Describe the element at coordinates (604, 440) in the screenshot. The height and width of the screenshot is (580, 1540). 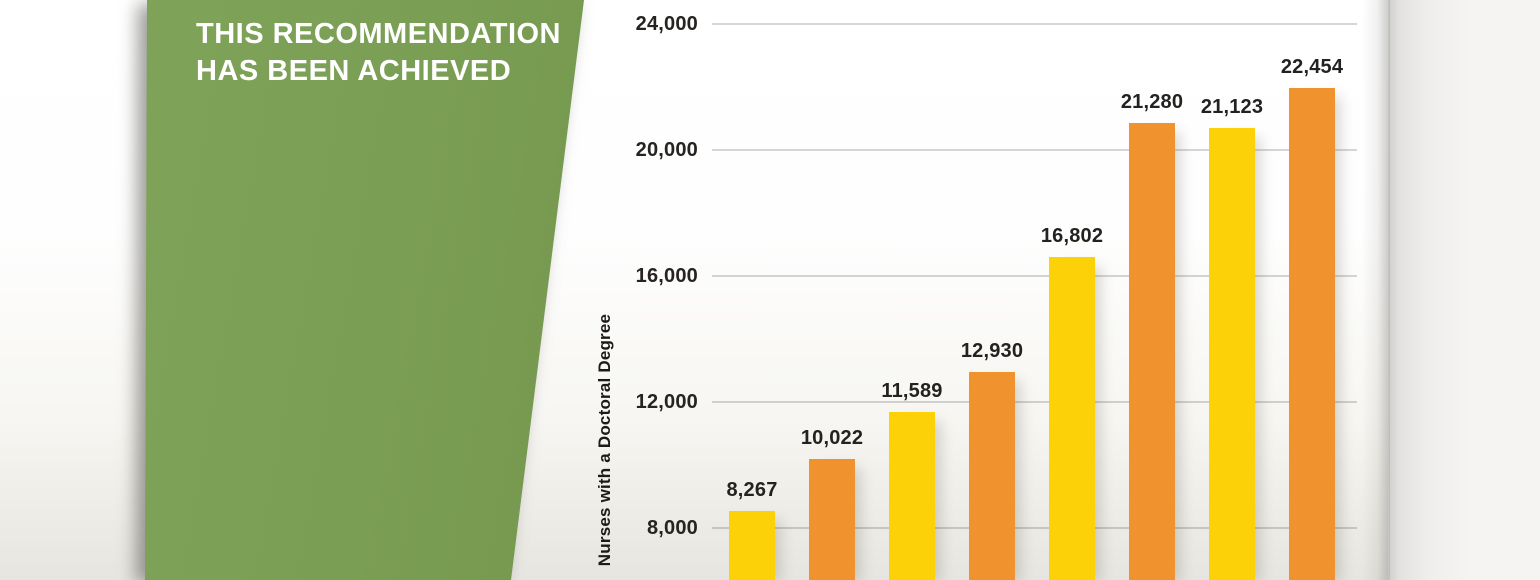
I see `y-axis-title: Nurses with a Doctoral Degree` at that location.